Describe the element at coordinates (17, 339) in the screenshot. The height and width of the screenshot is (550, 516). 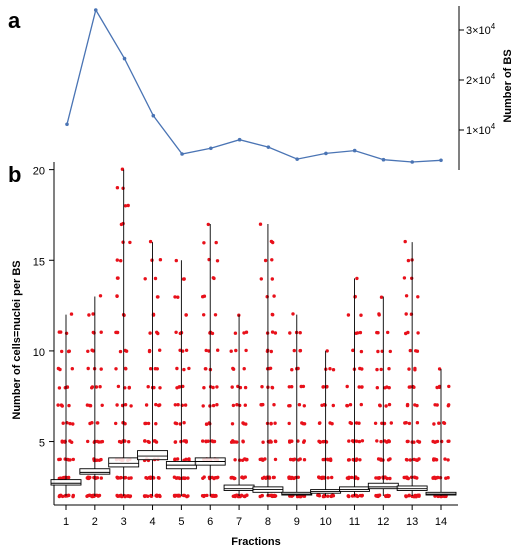
I see `panel-b-y-axis-title: Number of cells=nuclei per BS` at that location.